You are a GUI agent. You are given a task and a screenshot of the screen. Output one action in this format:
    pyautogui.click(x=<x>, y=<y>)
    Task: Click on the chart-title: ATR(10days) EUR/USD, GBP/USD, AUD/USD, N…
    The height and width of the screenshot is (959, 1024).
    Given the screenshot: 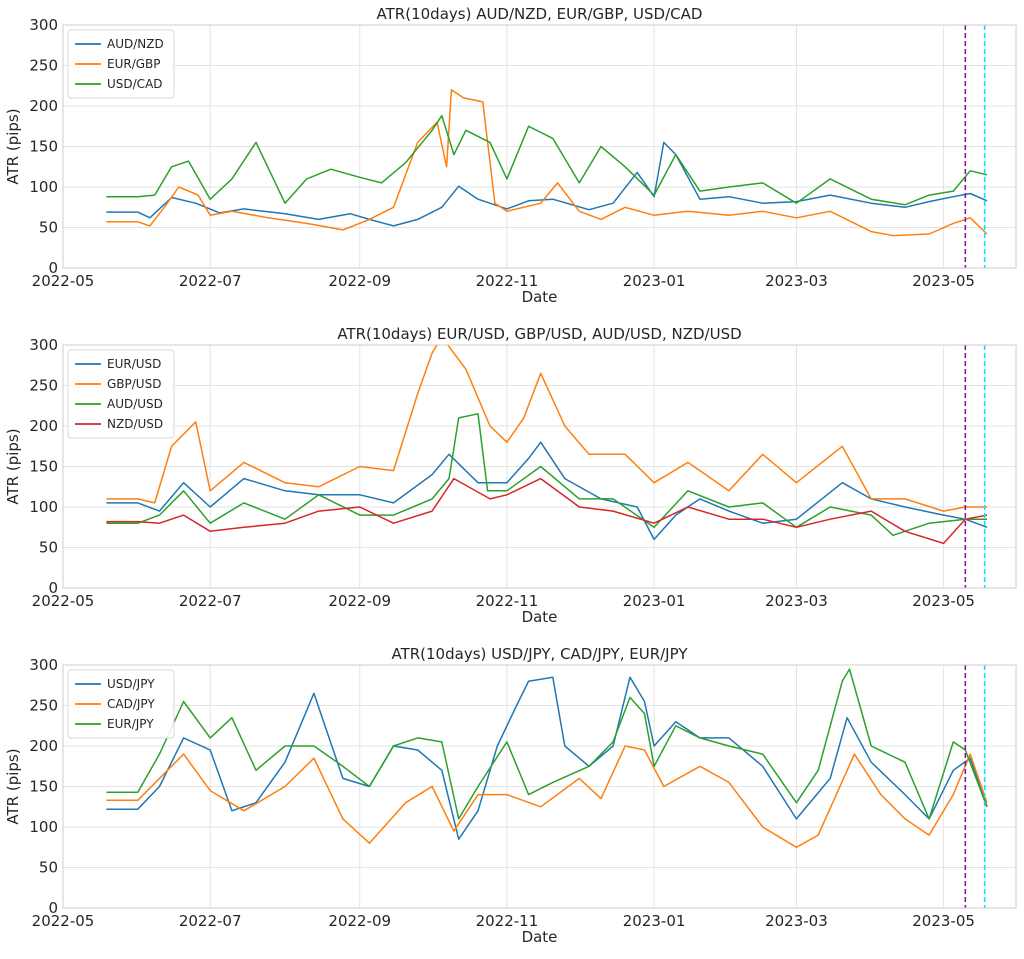 What is the action you would take?
    pyautogui.click(x=539, y=334)
    